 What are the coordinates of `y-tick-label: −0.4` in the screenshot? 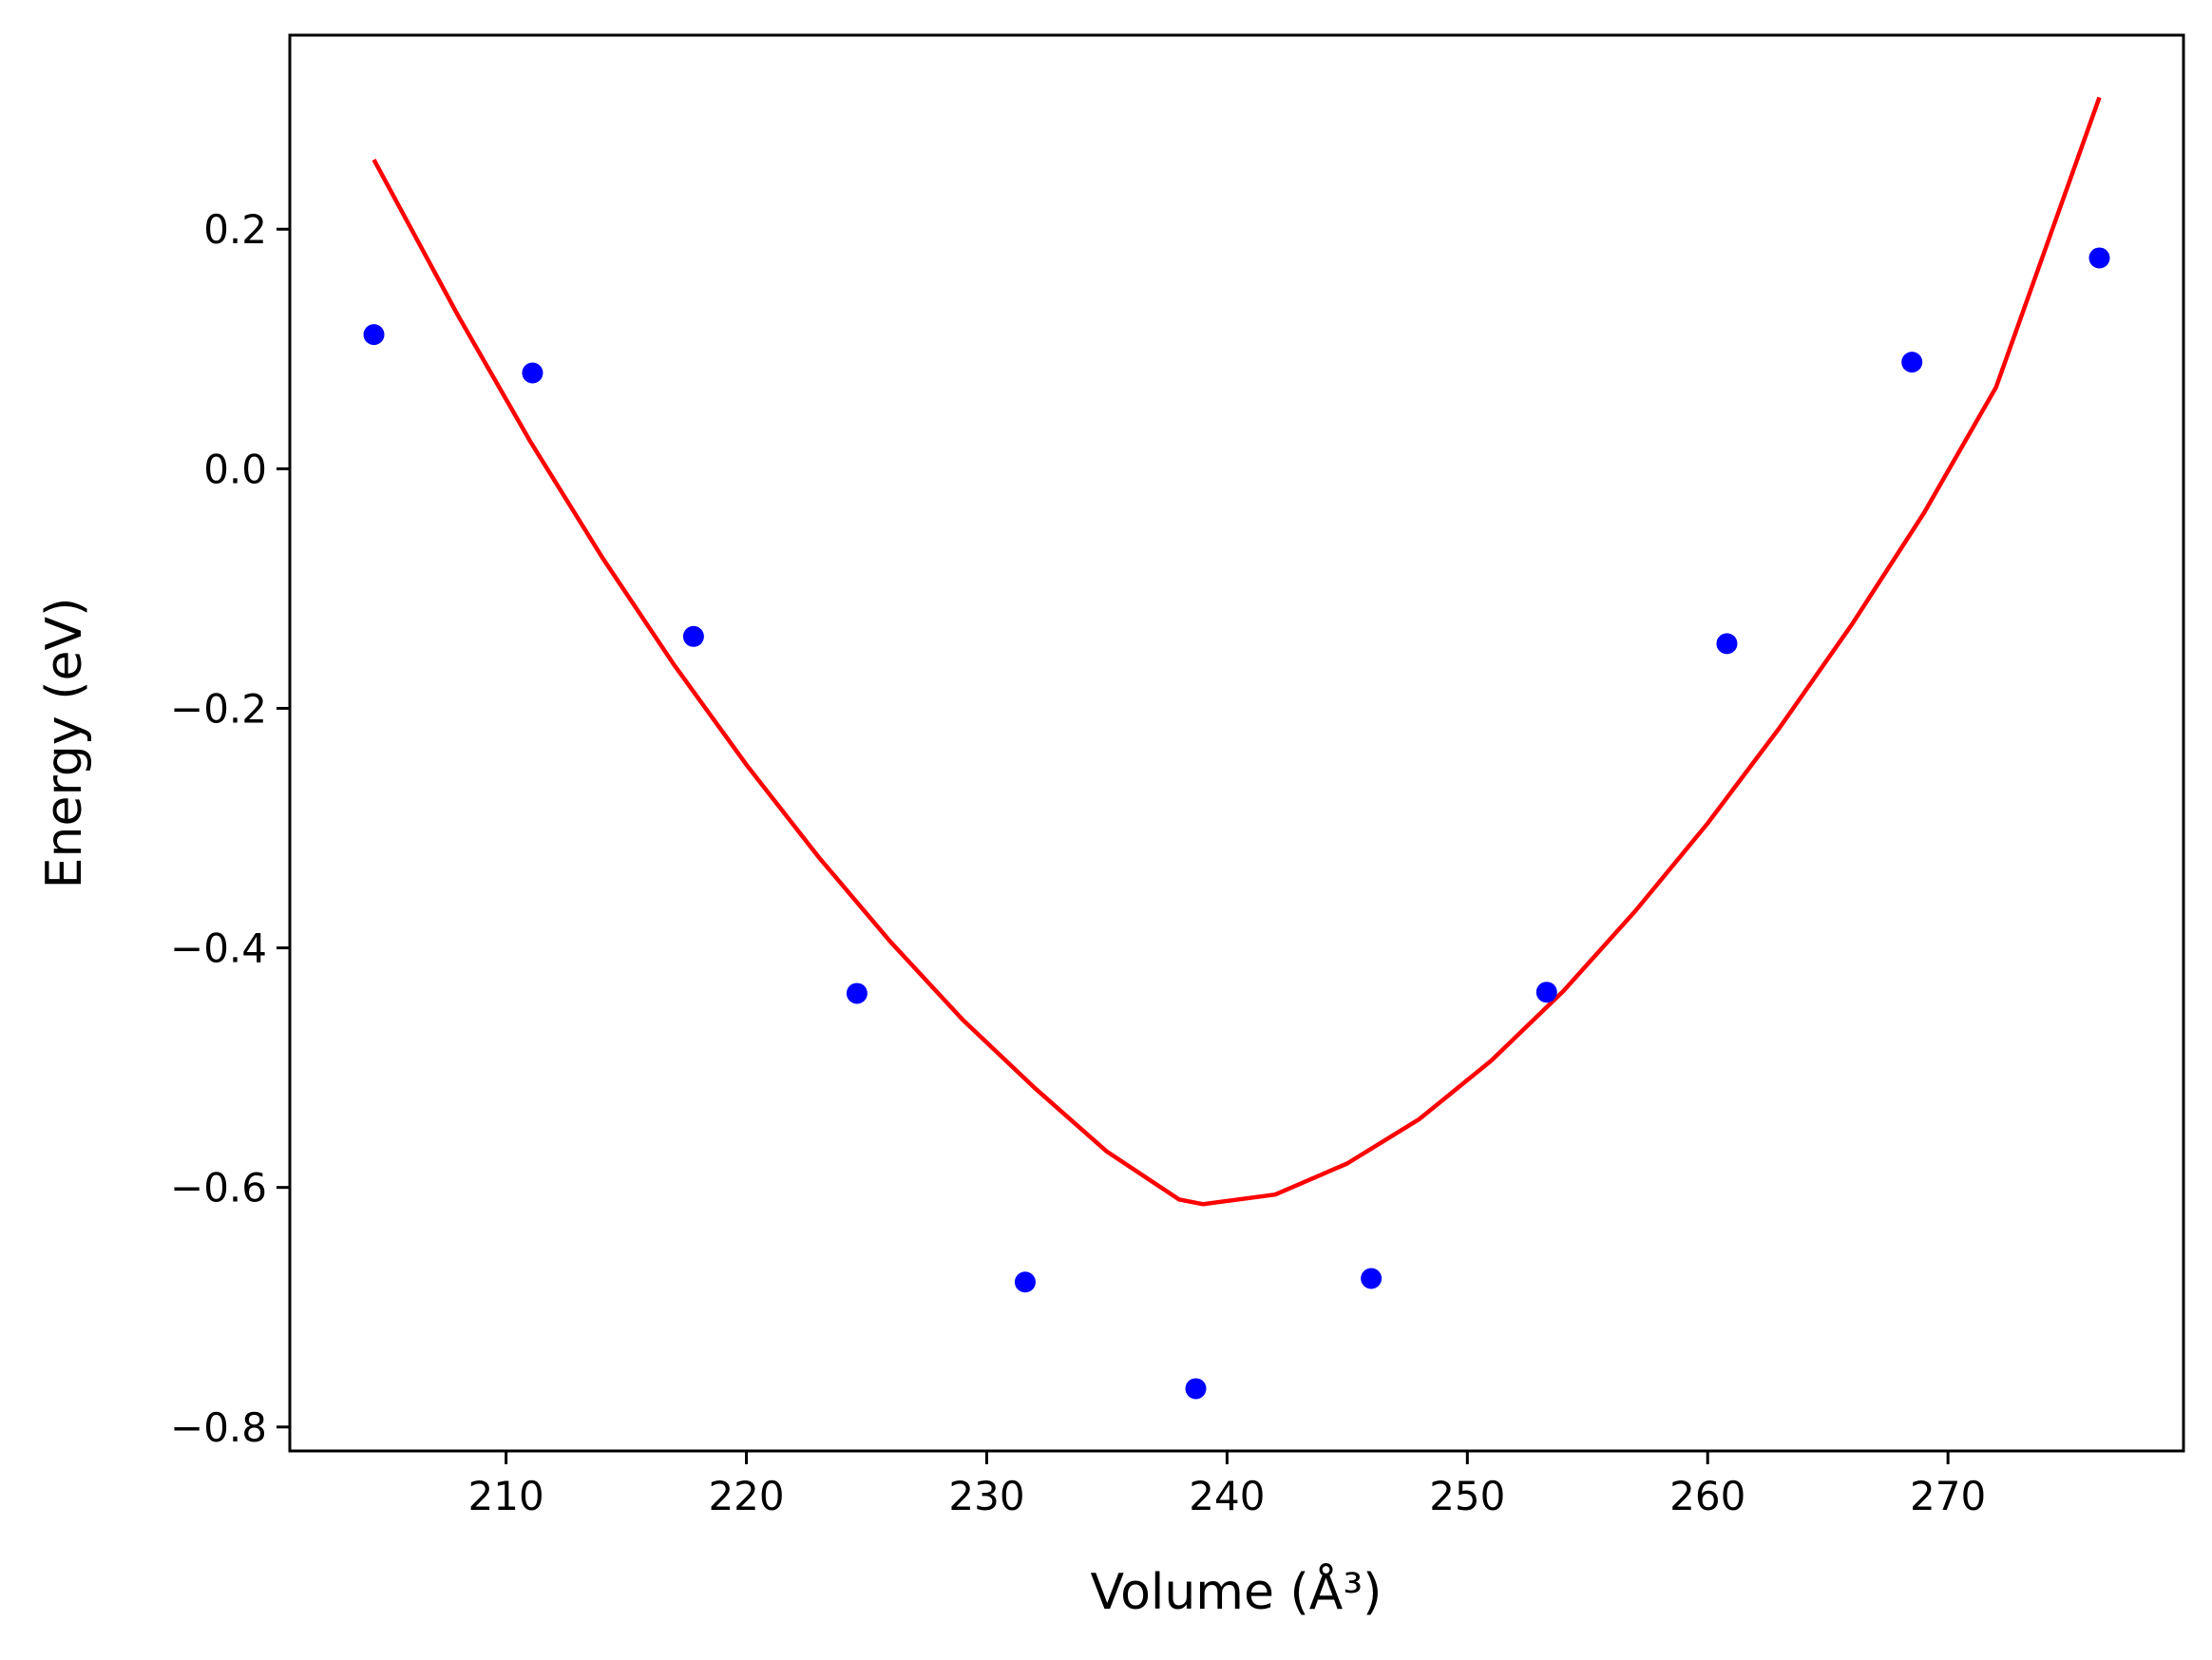 It's located at (218, 948).